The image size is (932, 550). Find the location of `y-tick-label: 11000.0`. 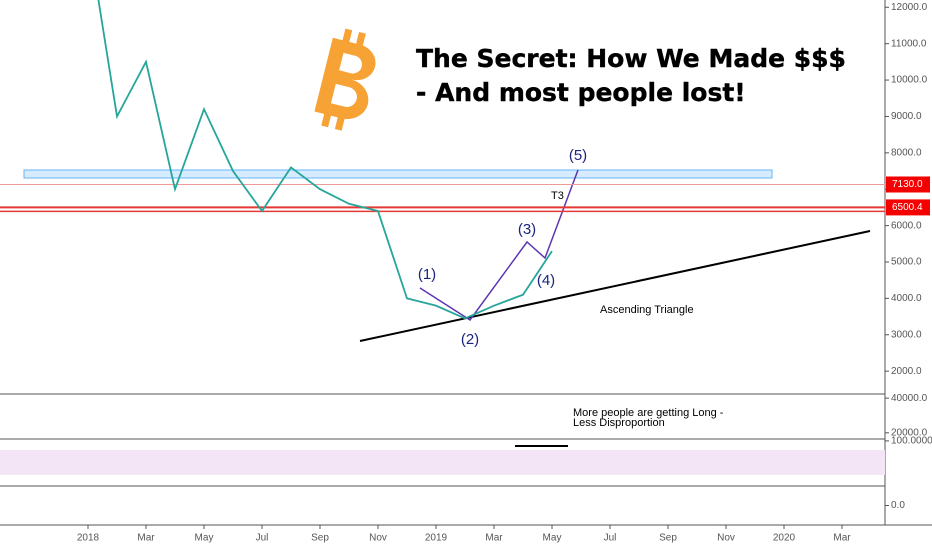

y-tick-label: 11000.0 is located at coordinates (909, 43).